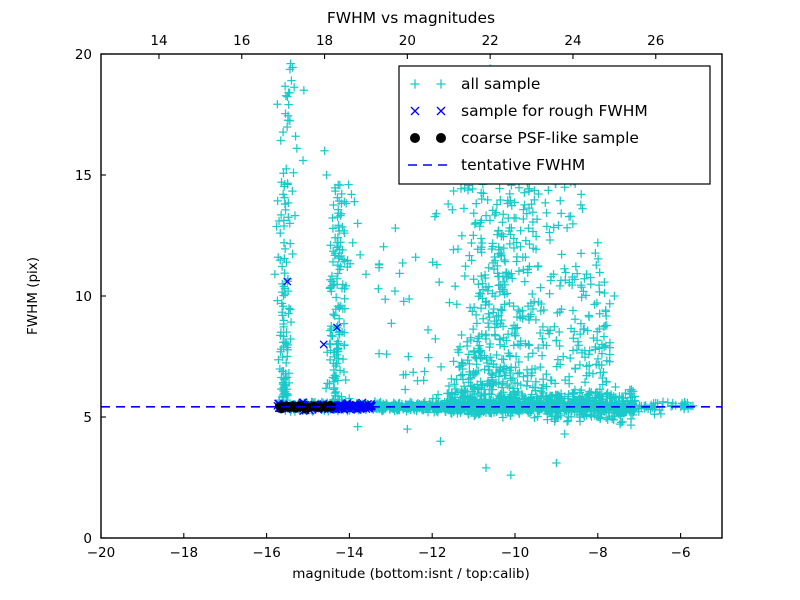 The image size is (800, 600). I want to click on y-tick-label: 0, so click(87, 539).